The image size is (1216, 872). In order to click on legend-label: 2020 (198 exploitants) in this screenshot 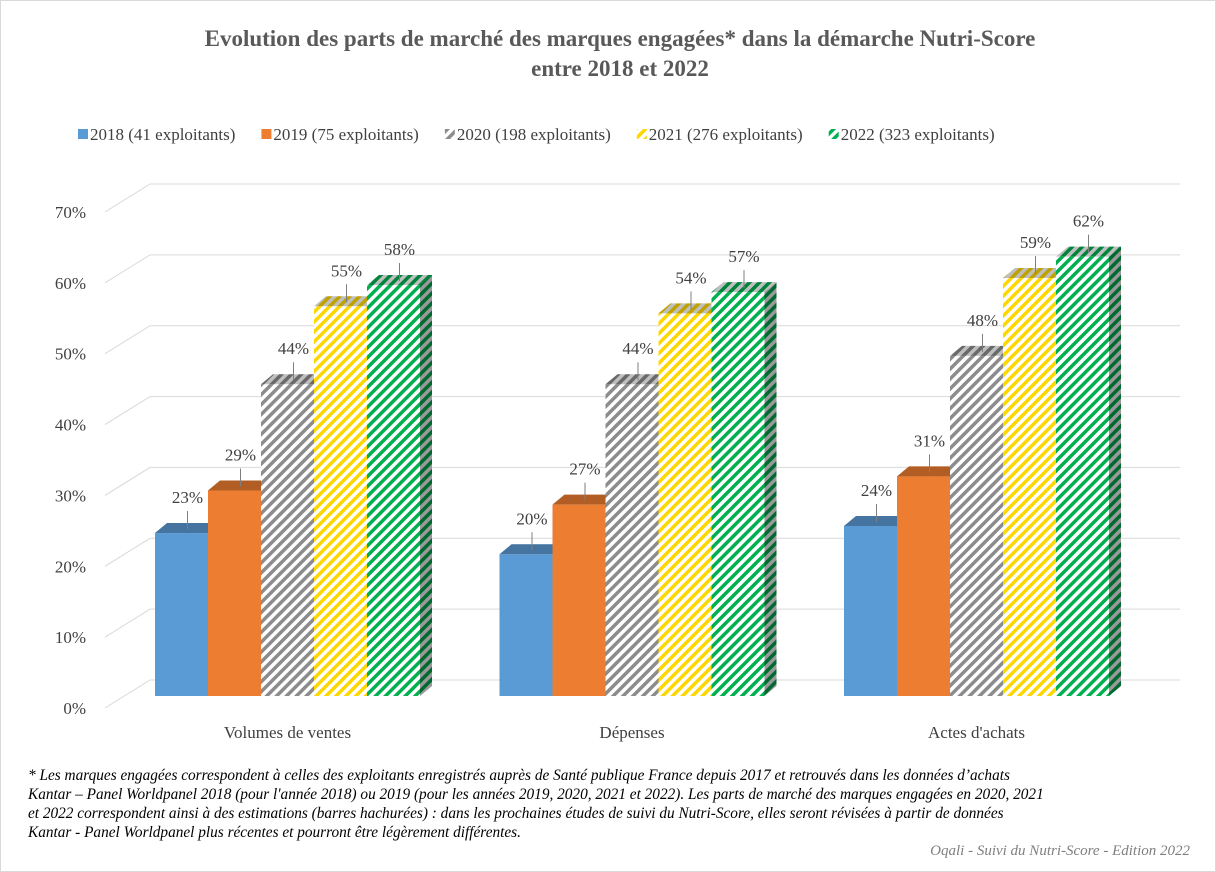, I will do `click(534, 134)`.